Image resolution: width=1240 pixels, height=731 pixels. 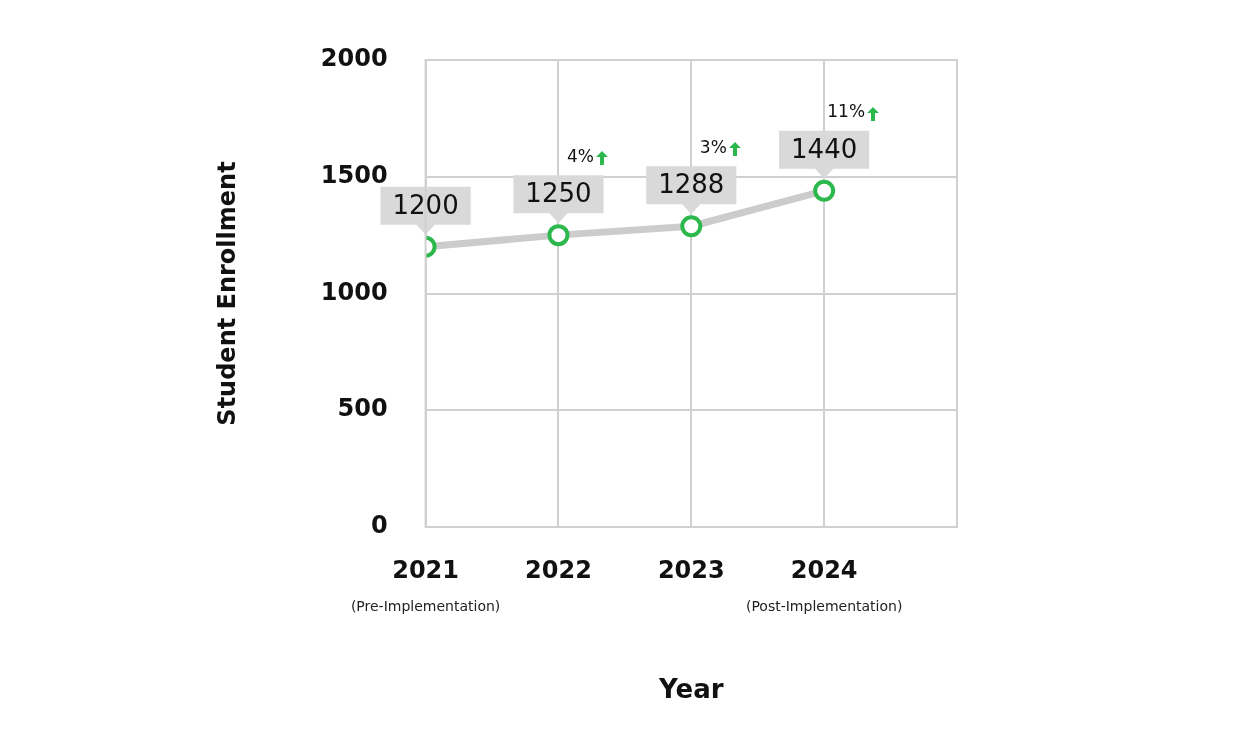 What do you see at coordinates (691, 184) in the screenshot?
I see `data-label: 1288` at bounding box center [691, 184].